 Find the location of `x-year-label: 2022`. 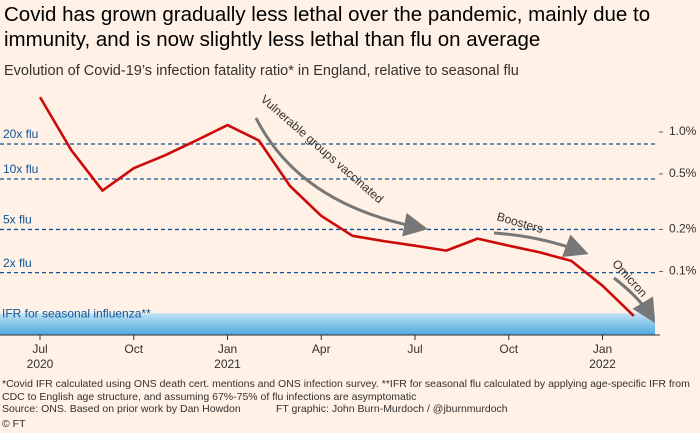

x-year-label: 2022 is located at coordinates (602, 364).